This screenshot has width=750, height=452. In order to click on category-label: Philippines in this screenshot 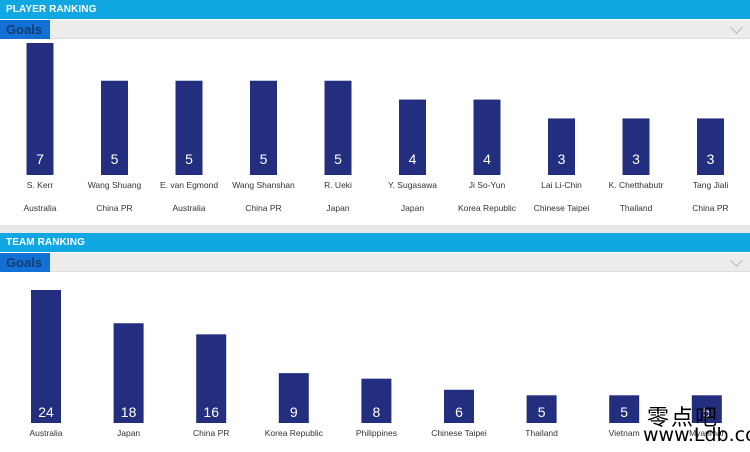, I will do `click(376, 433)`.